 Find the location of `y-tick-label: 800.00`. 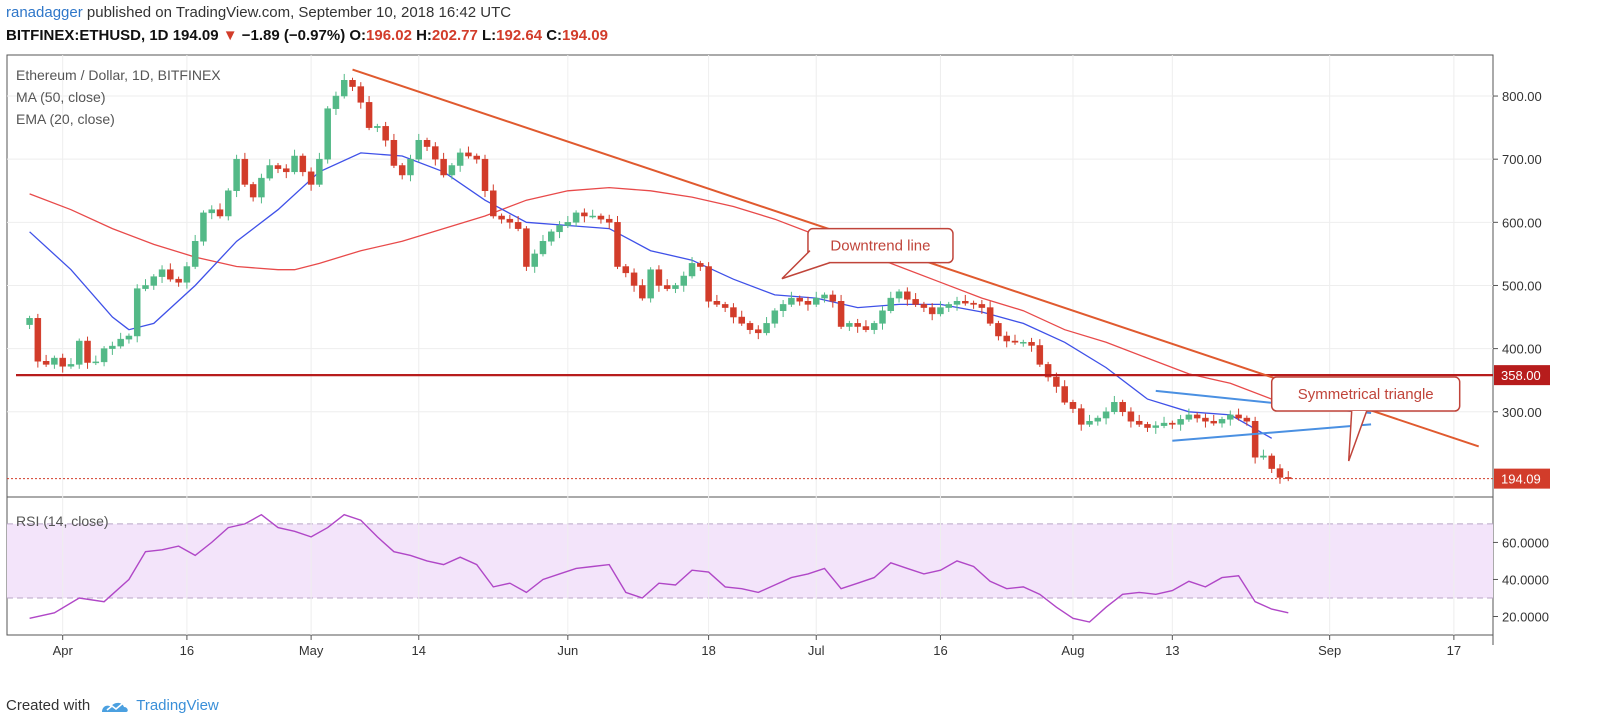

y-tick-label: 800.00 is located at coordinates (1522, 96).